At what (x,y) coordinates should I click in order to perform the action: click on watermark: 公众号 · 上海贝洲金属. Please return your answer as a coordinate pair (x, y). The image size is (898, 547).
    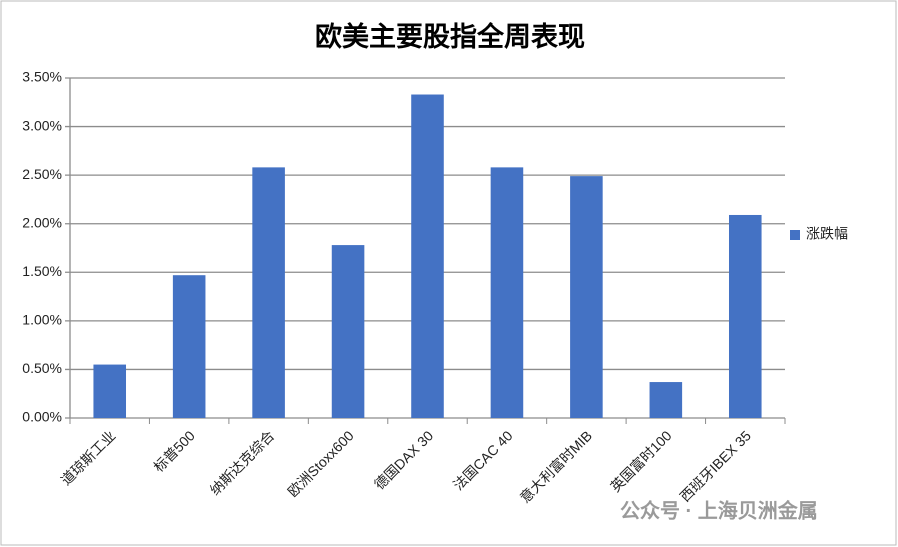
    Looking at the image, I should click on (719, 510).